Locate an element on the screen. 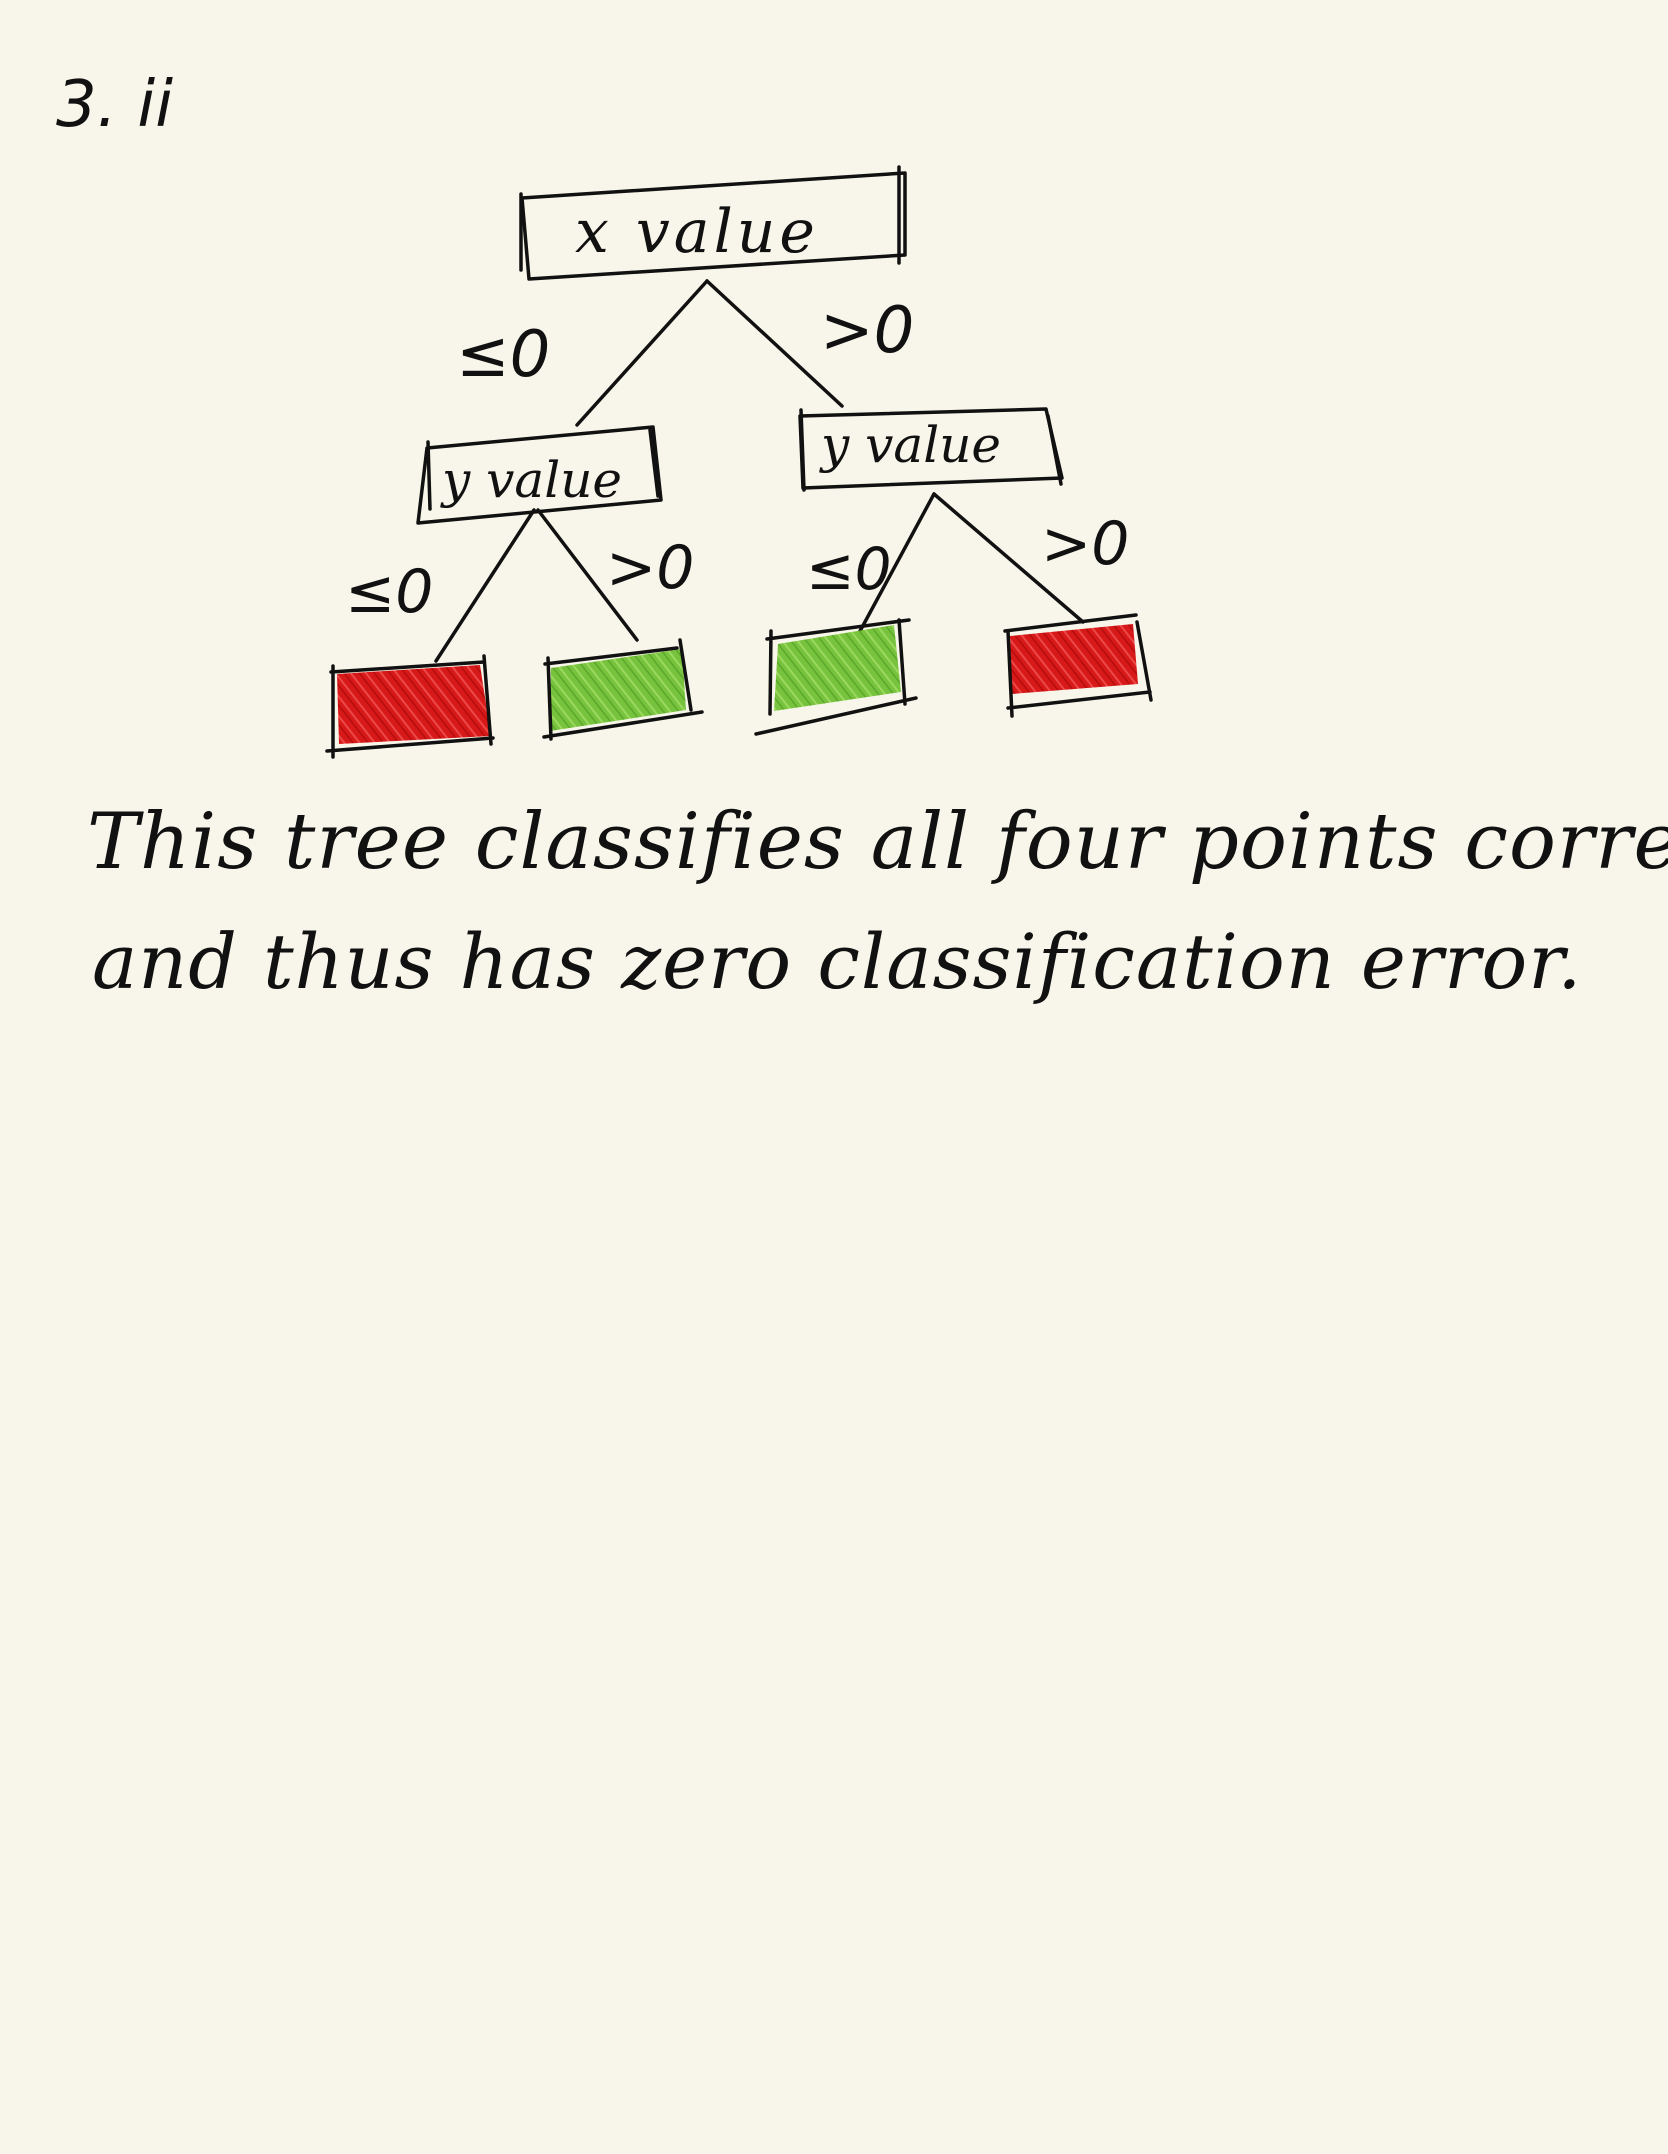 This screenshot has width=1668, height=2154. left-y-right-edge-label: >0 is located at coordinates (650, 568).